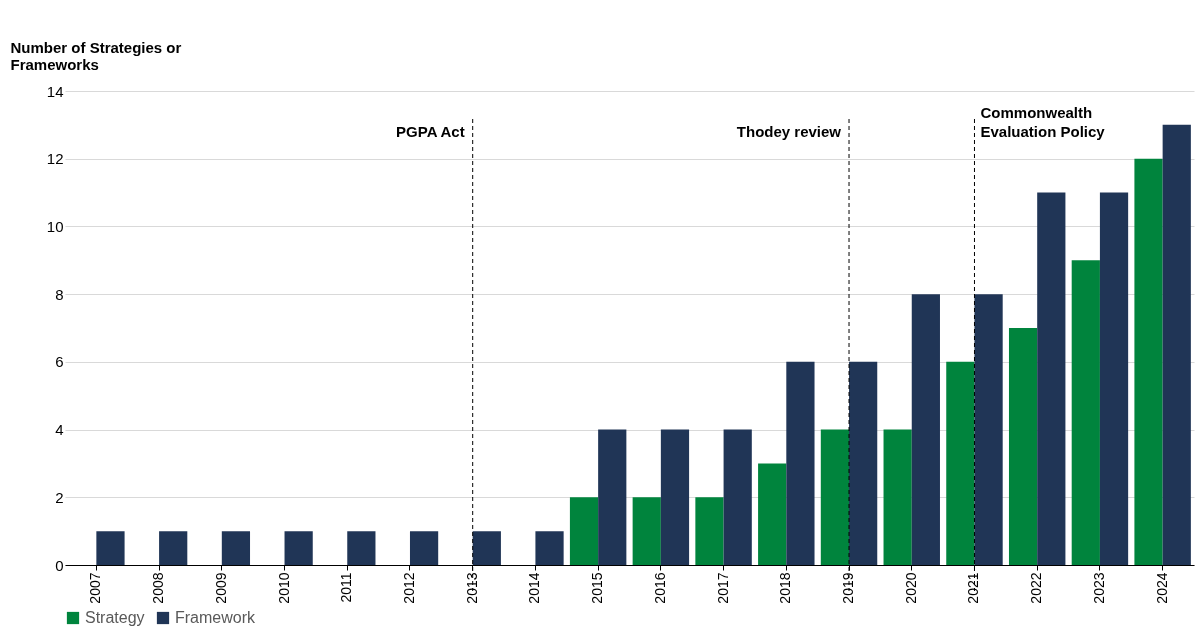  What do you see at coordinates (471, 588) in the screenshot?
I see `x-tick-label: 2013` at bounding box center [471, 588].